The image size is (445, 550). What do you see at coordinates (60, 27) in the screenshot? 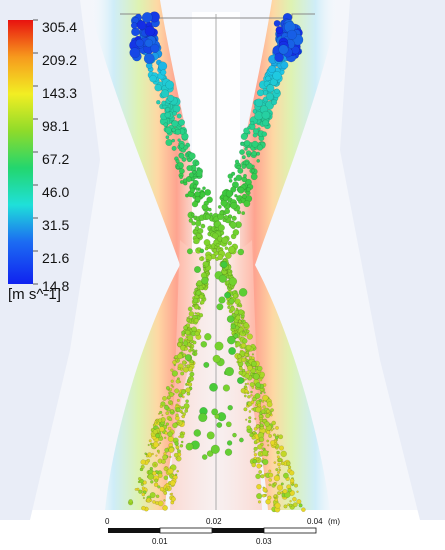
I see `legend-label-1: 305.4` at bounding box center [60, 27].